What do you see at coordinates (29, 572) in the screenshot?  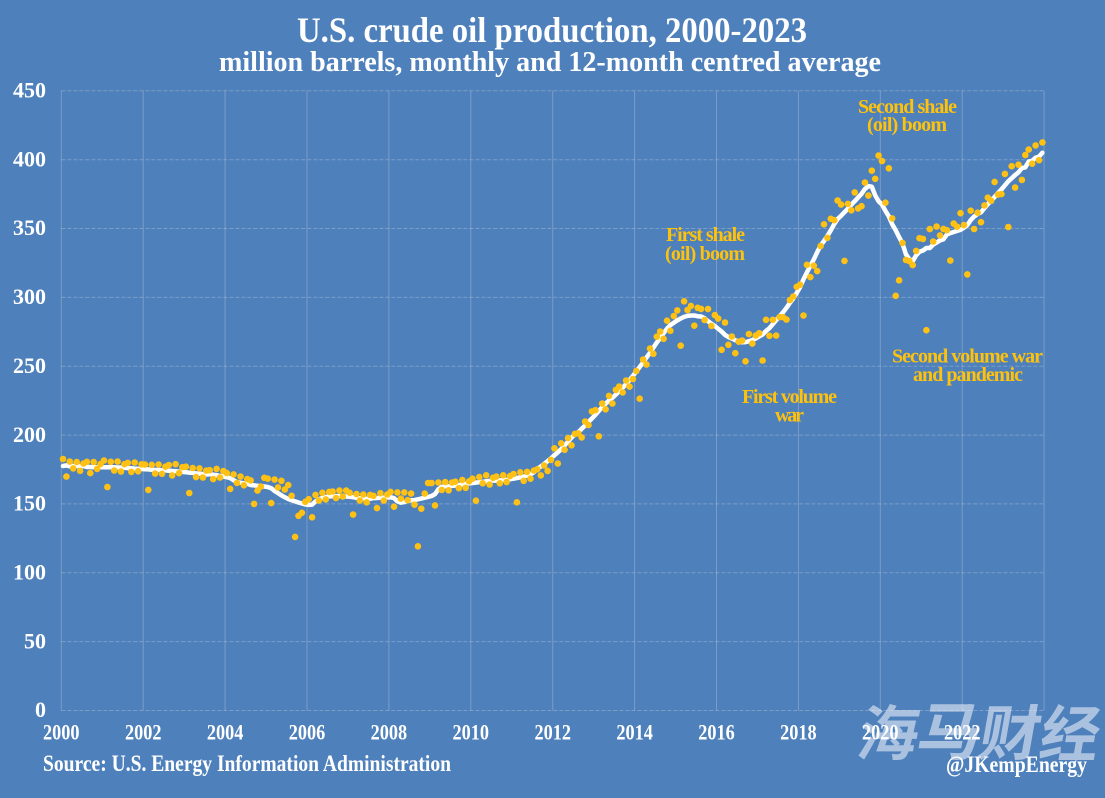 I see `svg-text: 100` at bounding box center [29, 572].